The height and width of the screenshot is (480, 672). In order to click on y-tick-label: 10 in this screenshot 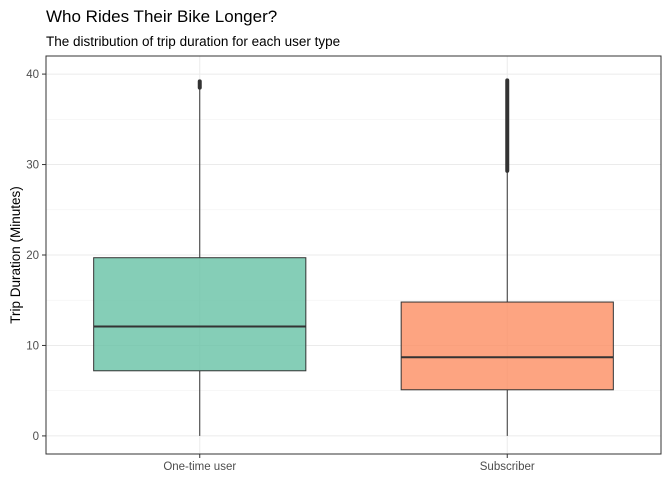, I will do `click(32, 346)`.